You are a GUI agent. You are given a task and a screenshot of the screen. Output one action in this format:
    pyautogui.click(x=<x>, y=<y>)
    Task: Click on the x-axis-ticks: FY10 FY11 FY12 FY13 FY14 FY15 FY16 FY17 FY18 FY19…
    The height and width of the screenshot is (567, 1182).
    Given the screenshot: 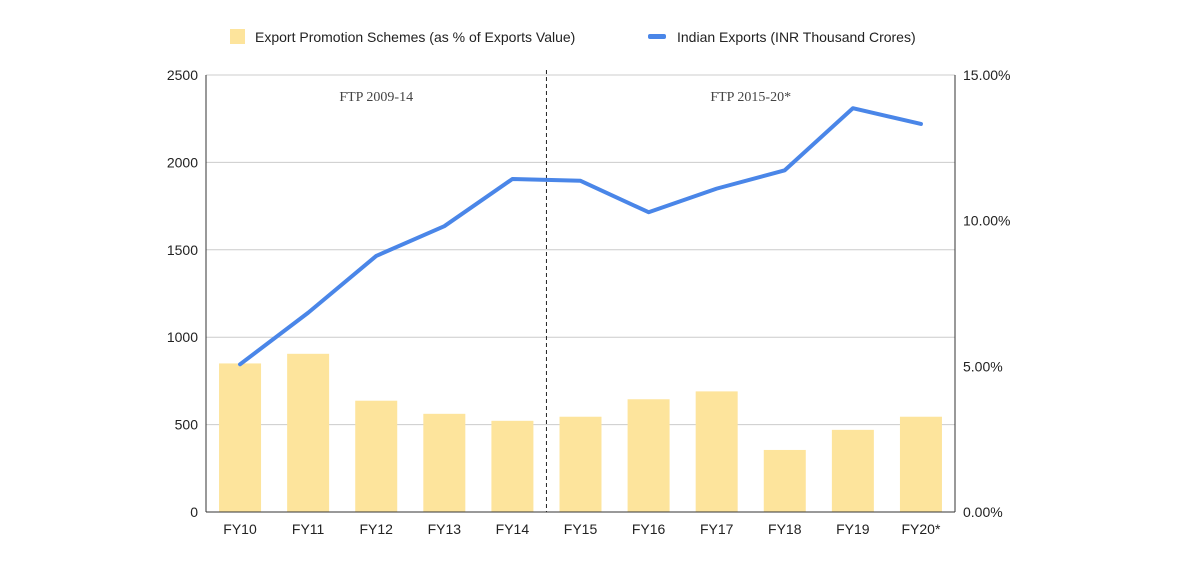 What is the action you would take?
    pyautogui.click(x=582, y=529)
    